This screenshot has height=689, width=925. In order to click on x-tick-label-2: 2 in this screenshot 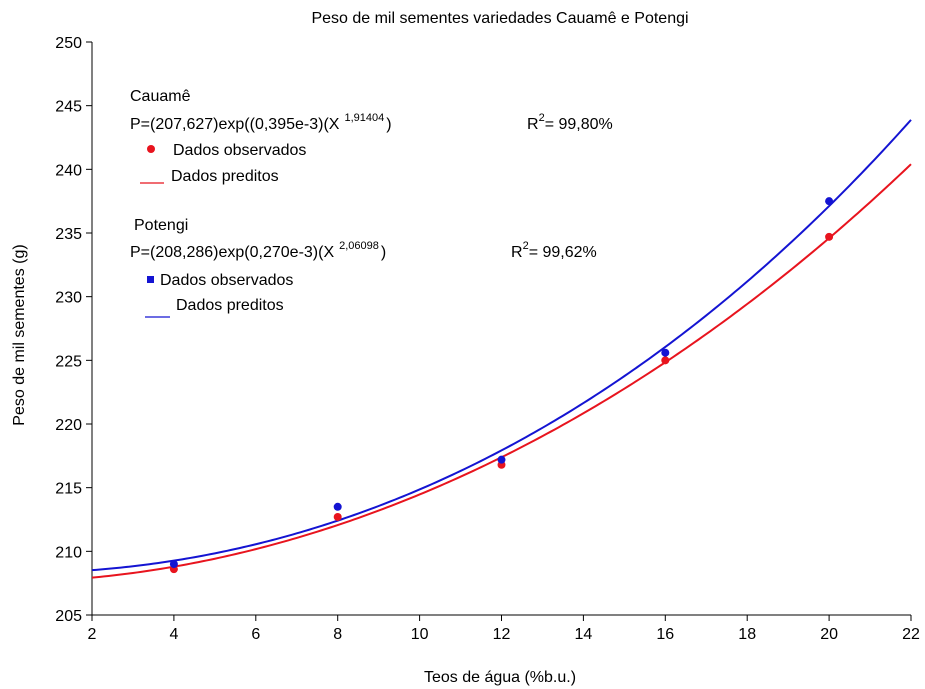, I will do `click(92, 634)`.